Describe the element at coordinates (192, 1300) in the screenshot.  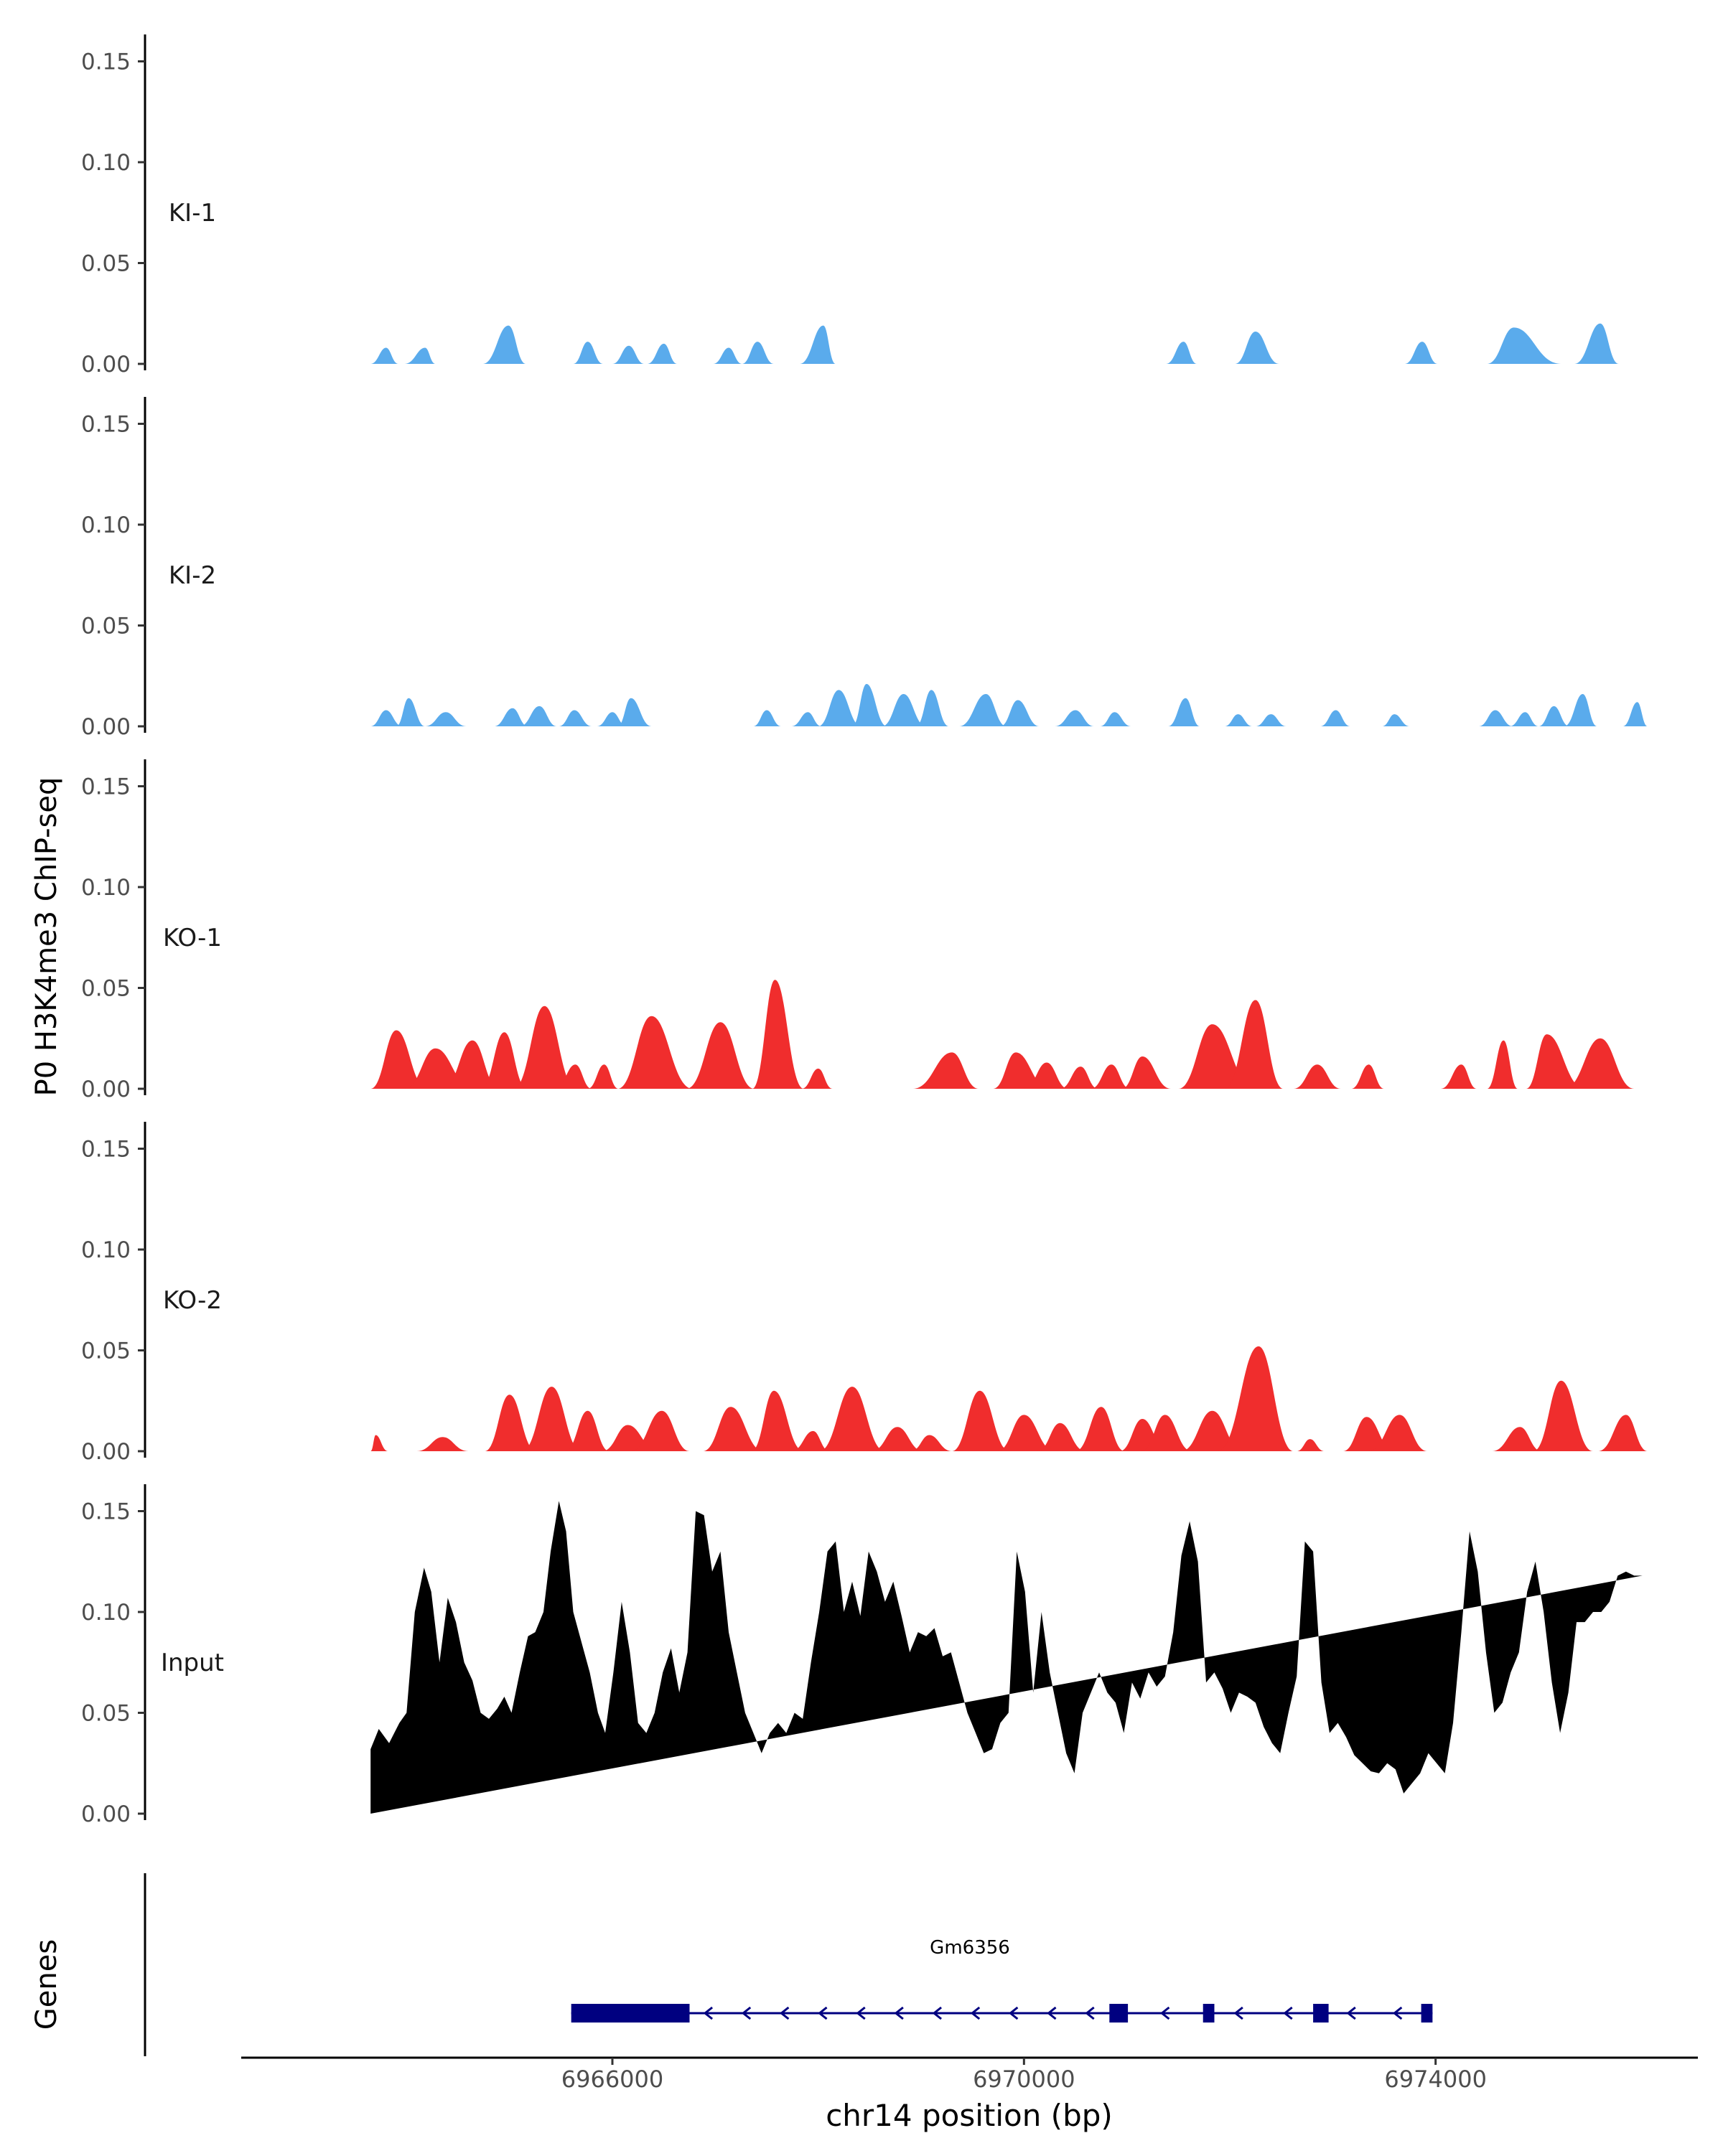
I see `track-label: KO-2` at that location.